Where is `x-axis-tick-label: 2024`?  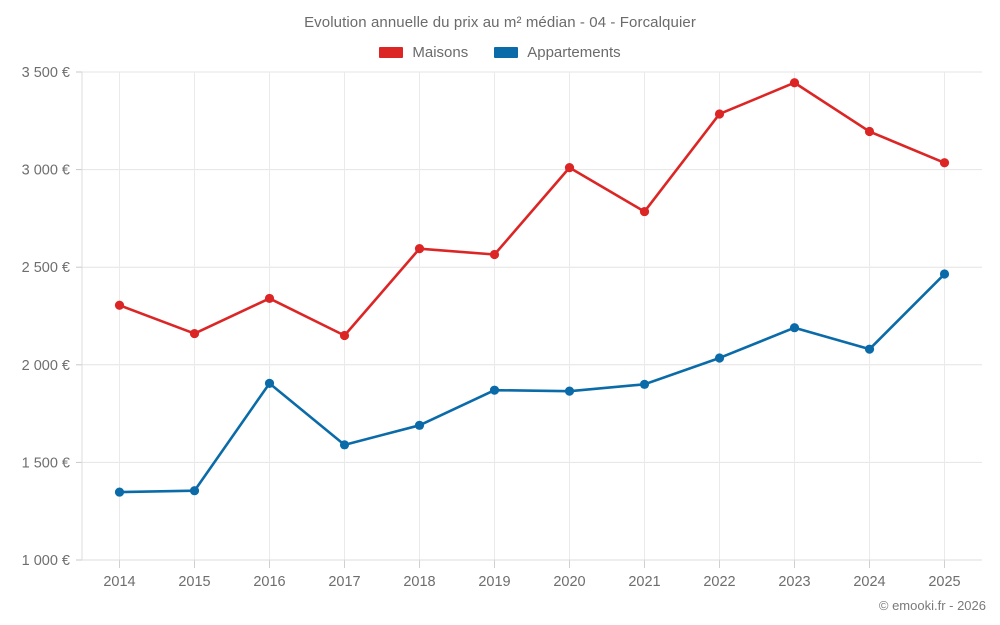
x-axis-tick-label: 2024 is located at coordinates (869, 582).